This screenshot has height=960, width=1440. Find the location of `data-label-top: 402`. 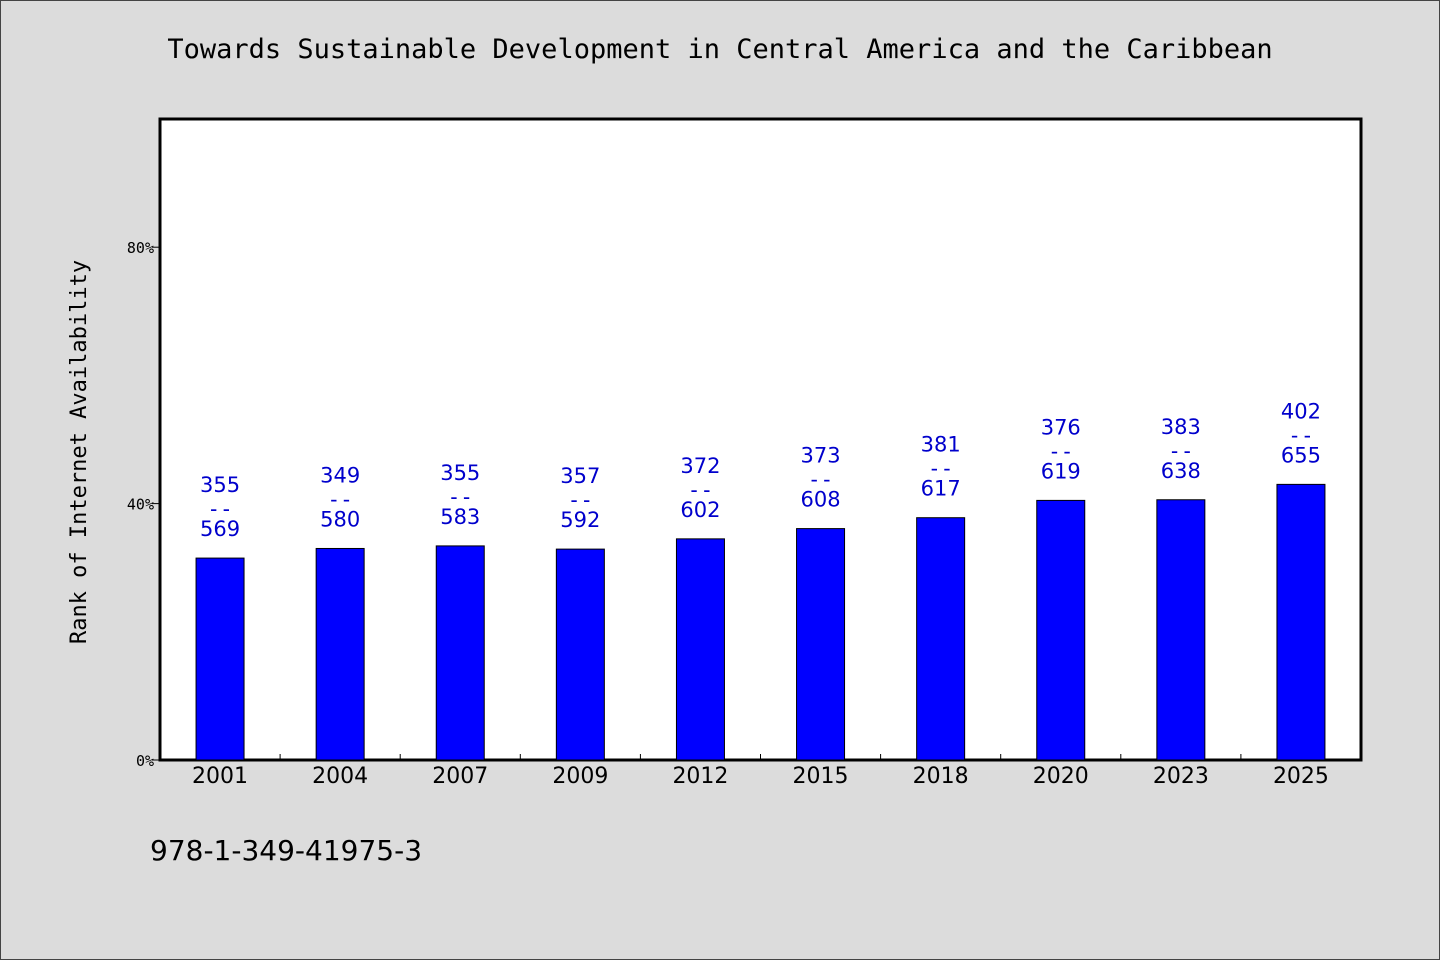

data-label-top: 402 is located at coordinates (1301, 411).